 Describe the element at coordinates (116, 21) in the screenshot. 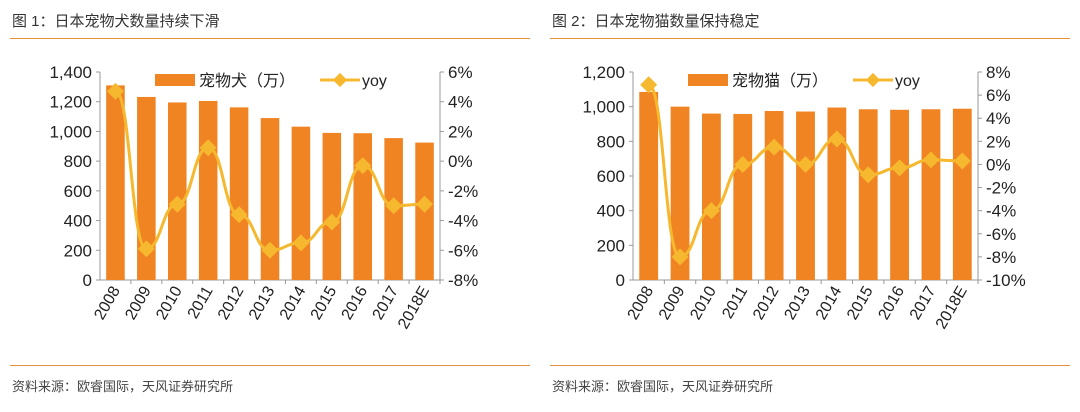

I see `chart-title: 图 1：日本宠物犬数量持续下滑` at that location.